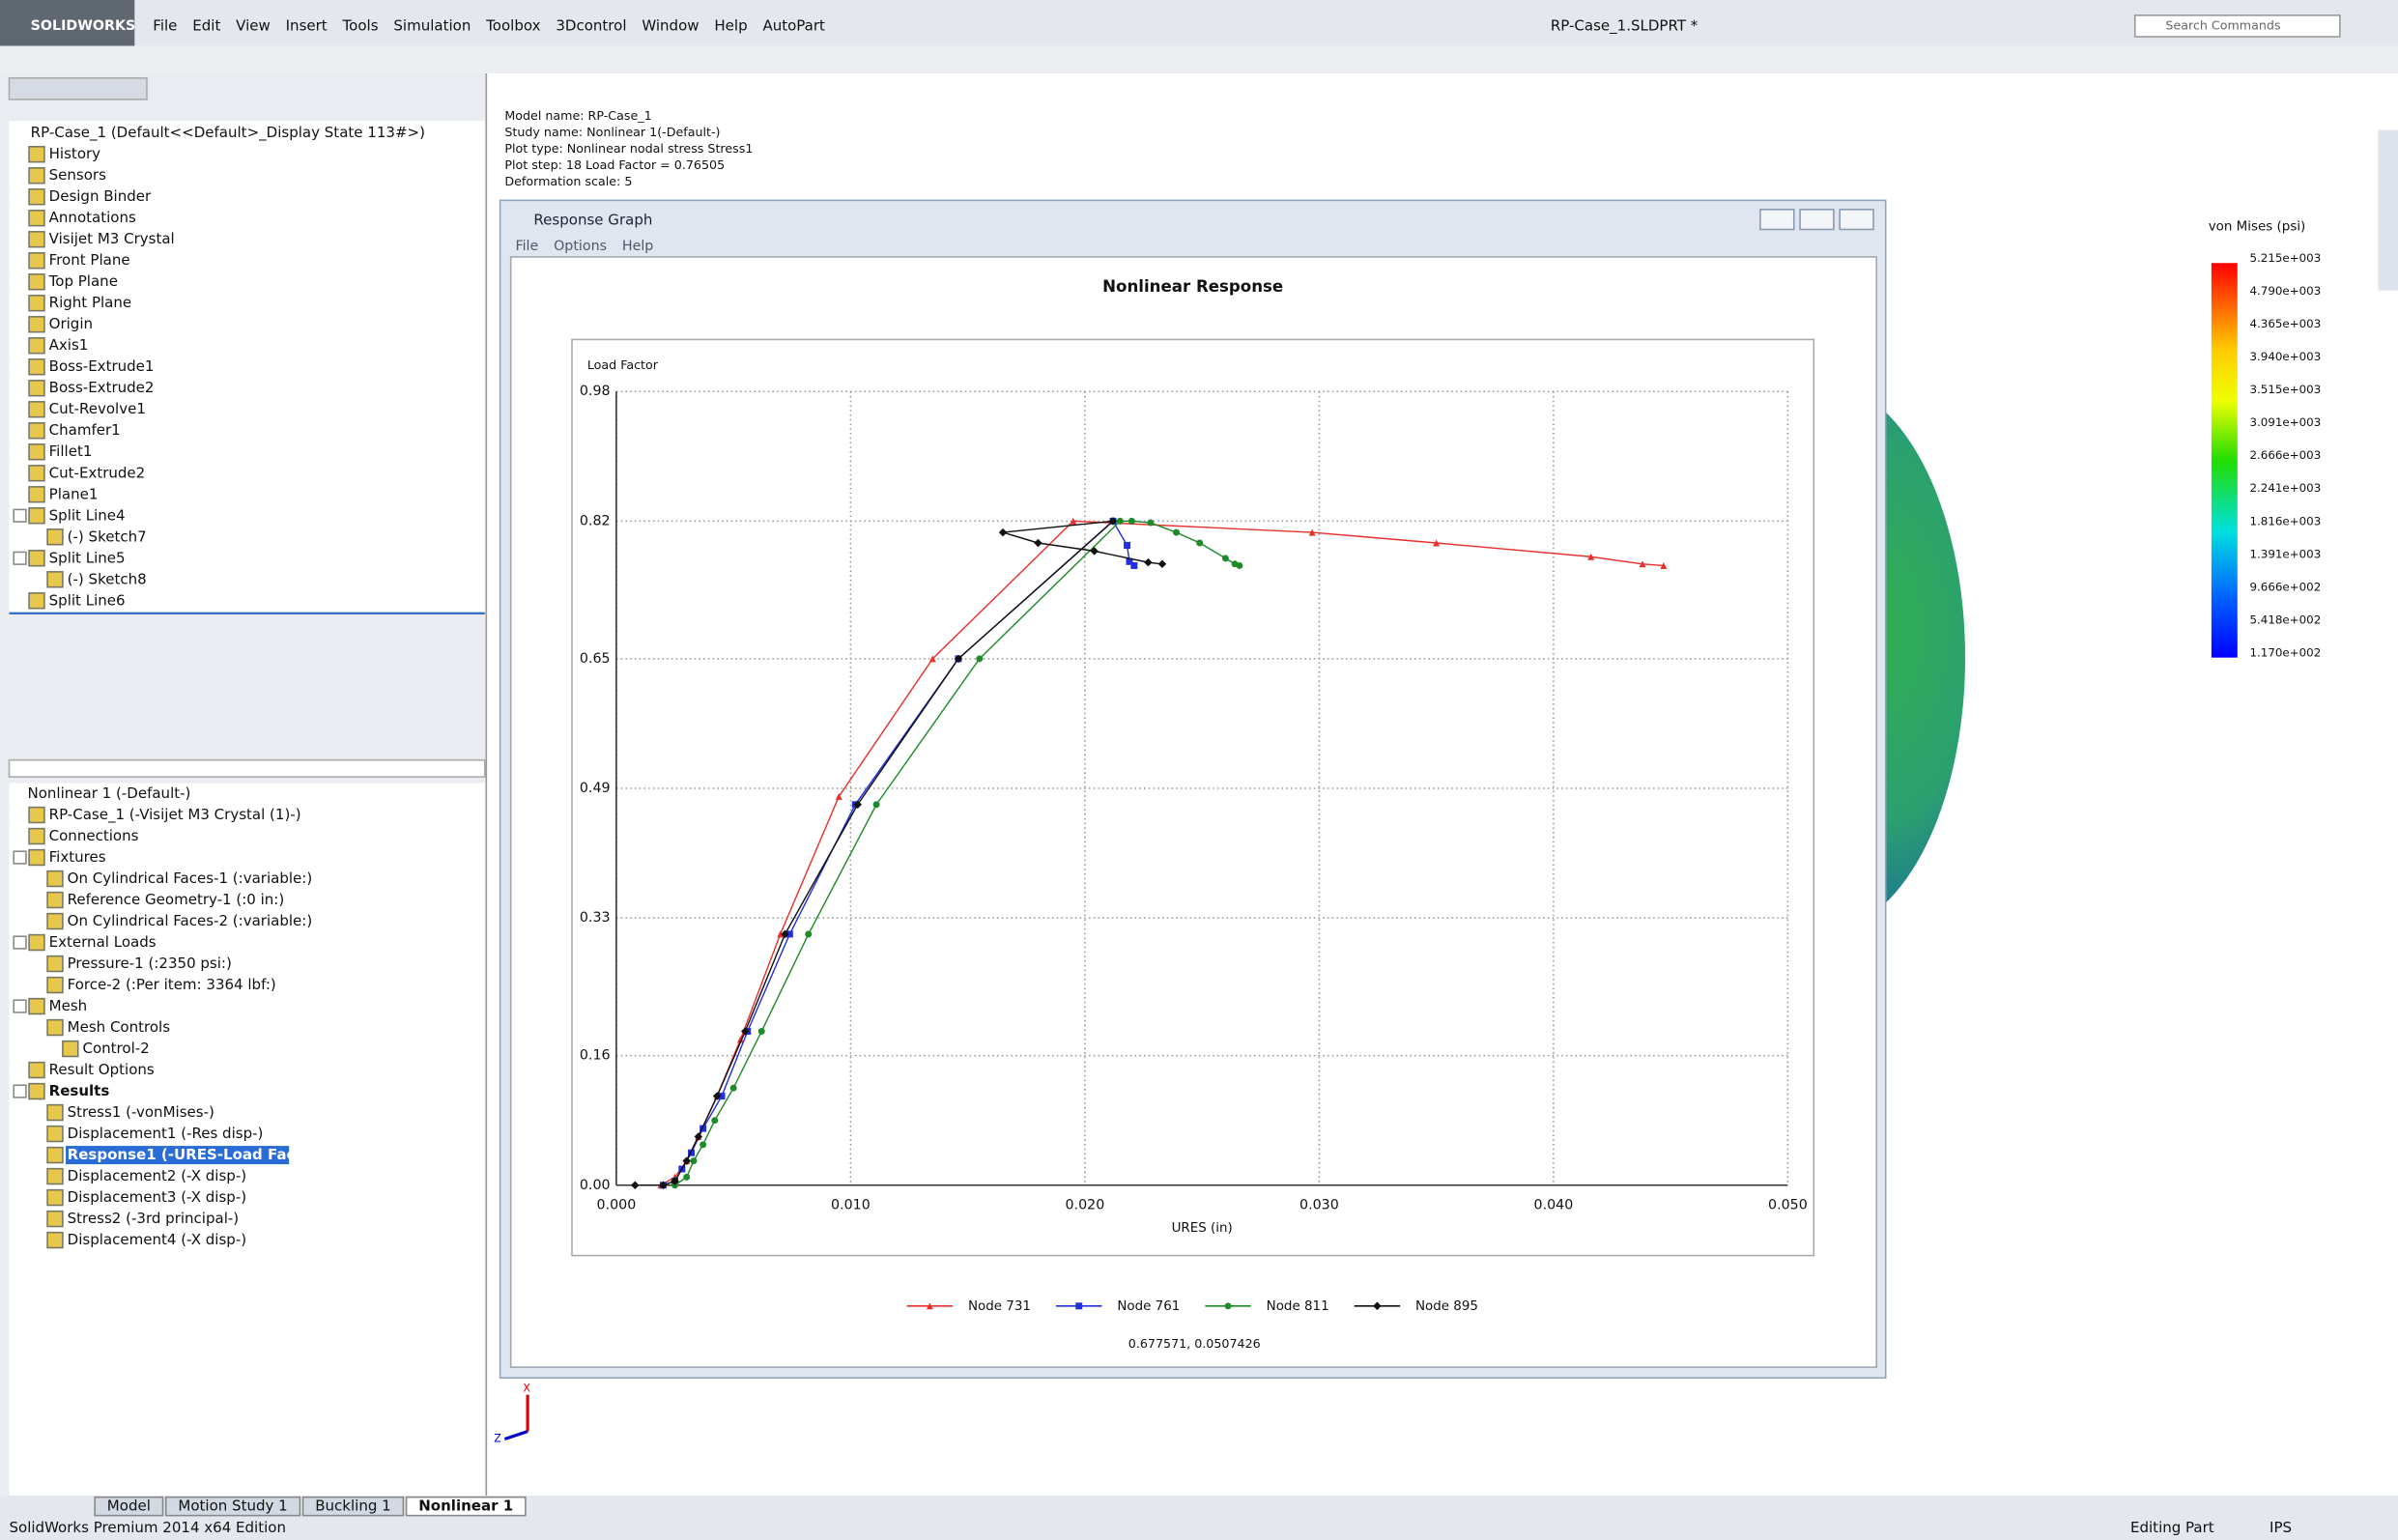 The width and height of the screenshot is (2398, 1540). Describe the element at coordinates (102, 387) in the screenshot. I see `tree-item: Boss-Extrude2` at that location.